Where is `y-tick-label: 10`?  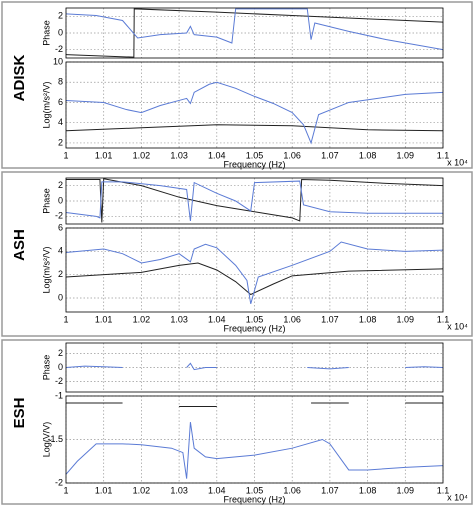 y-tick-label: 10 is located at coordinates (58, 61).